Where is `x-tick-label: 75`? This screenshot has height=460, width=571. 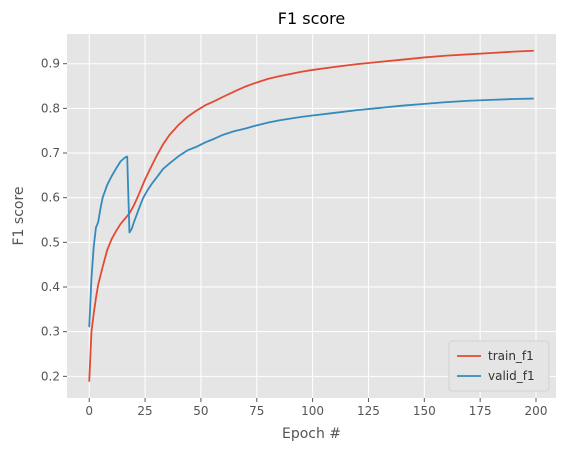
x-tick-label: 75 is located at coordinates (256, 411).